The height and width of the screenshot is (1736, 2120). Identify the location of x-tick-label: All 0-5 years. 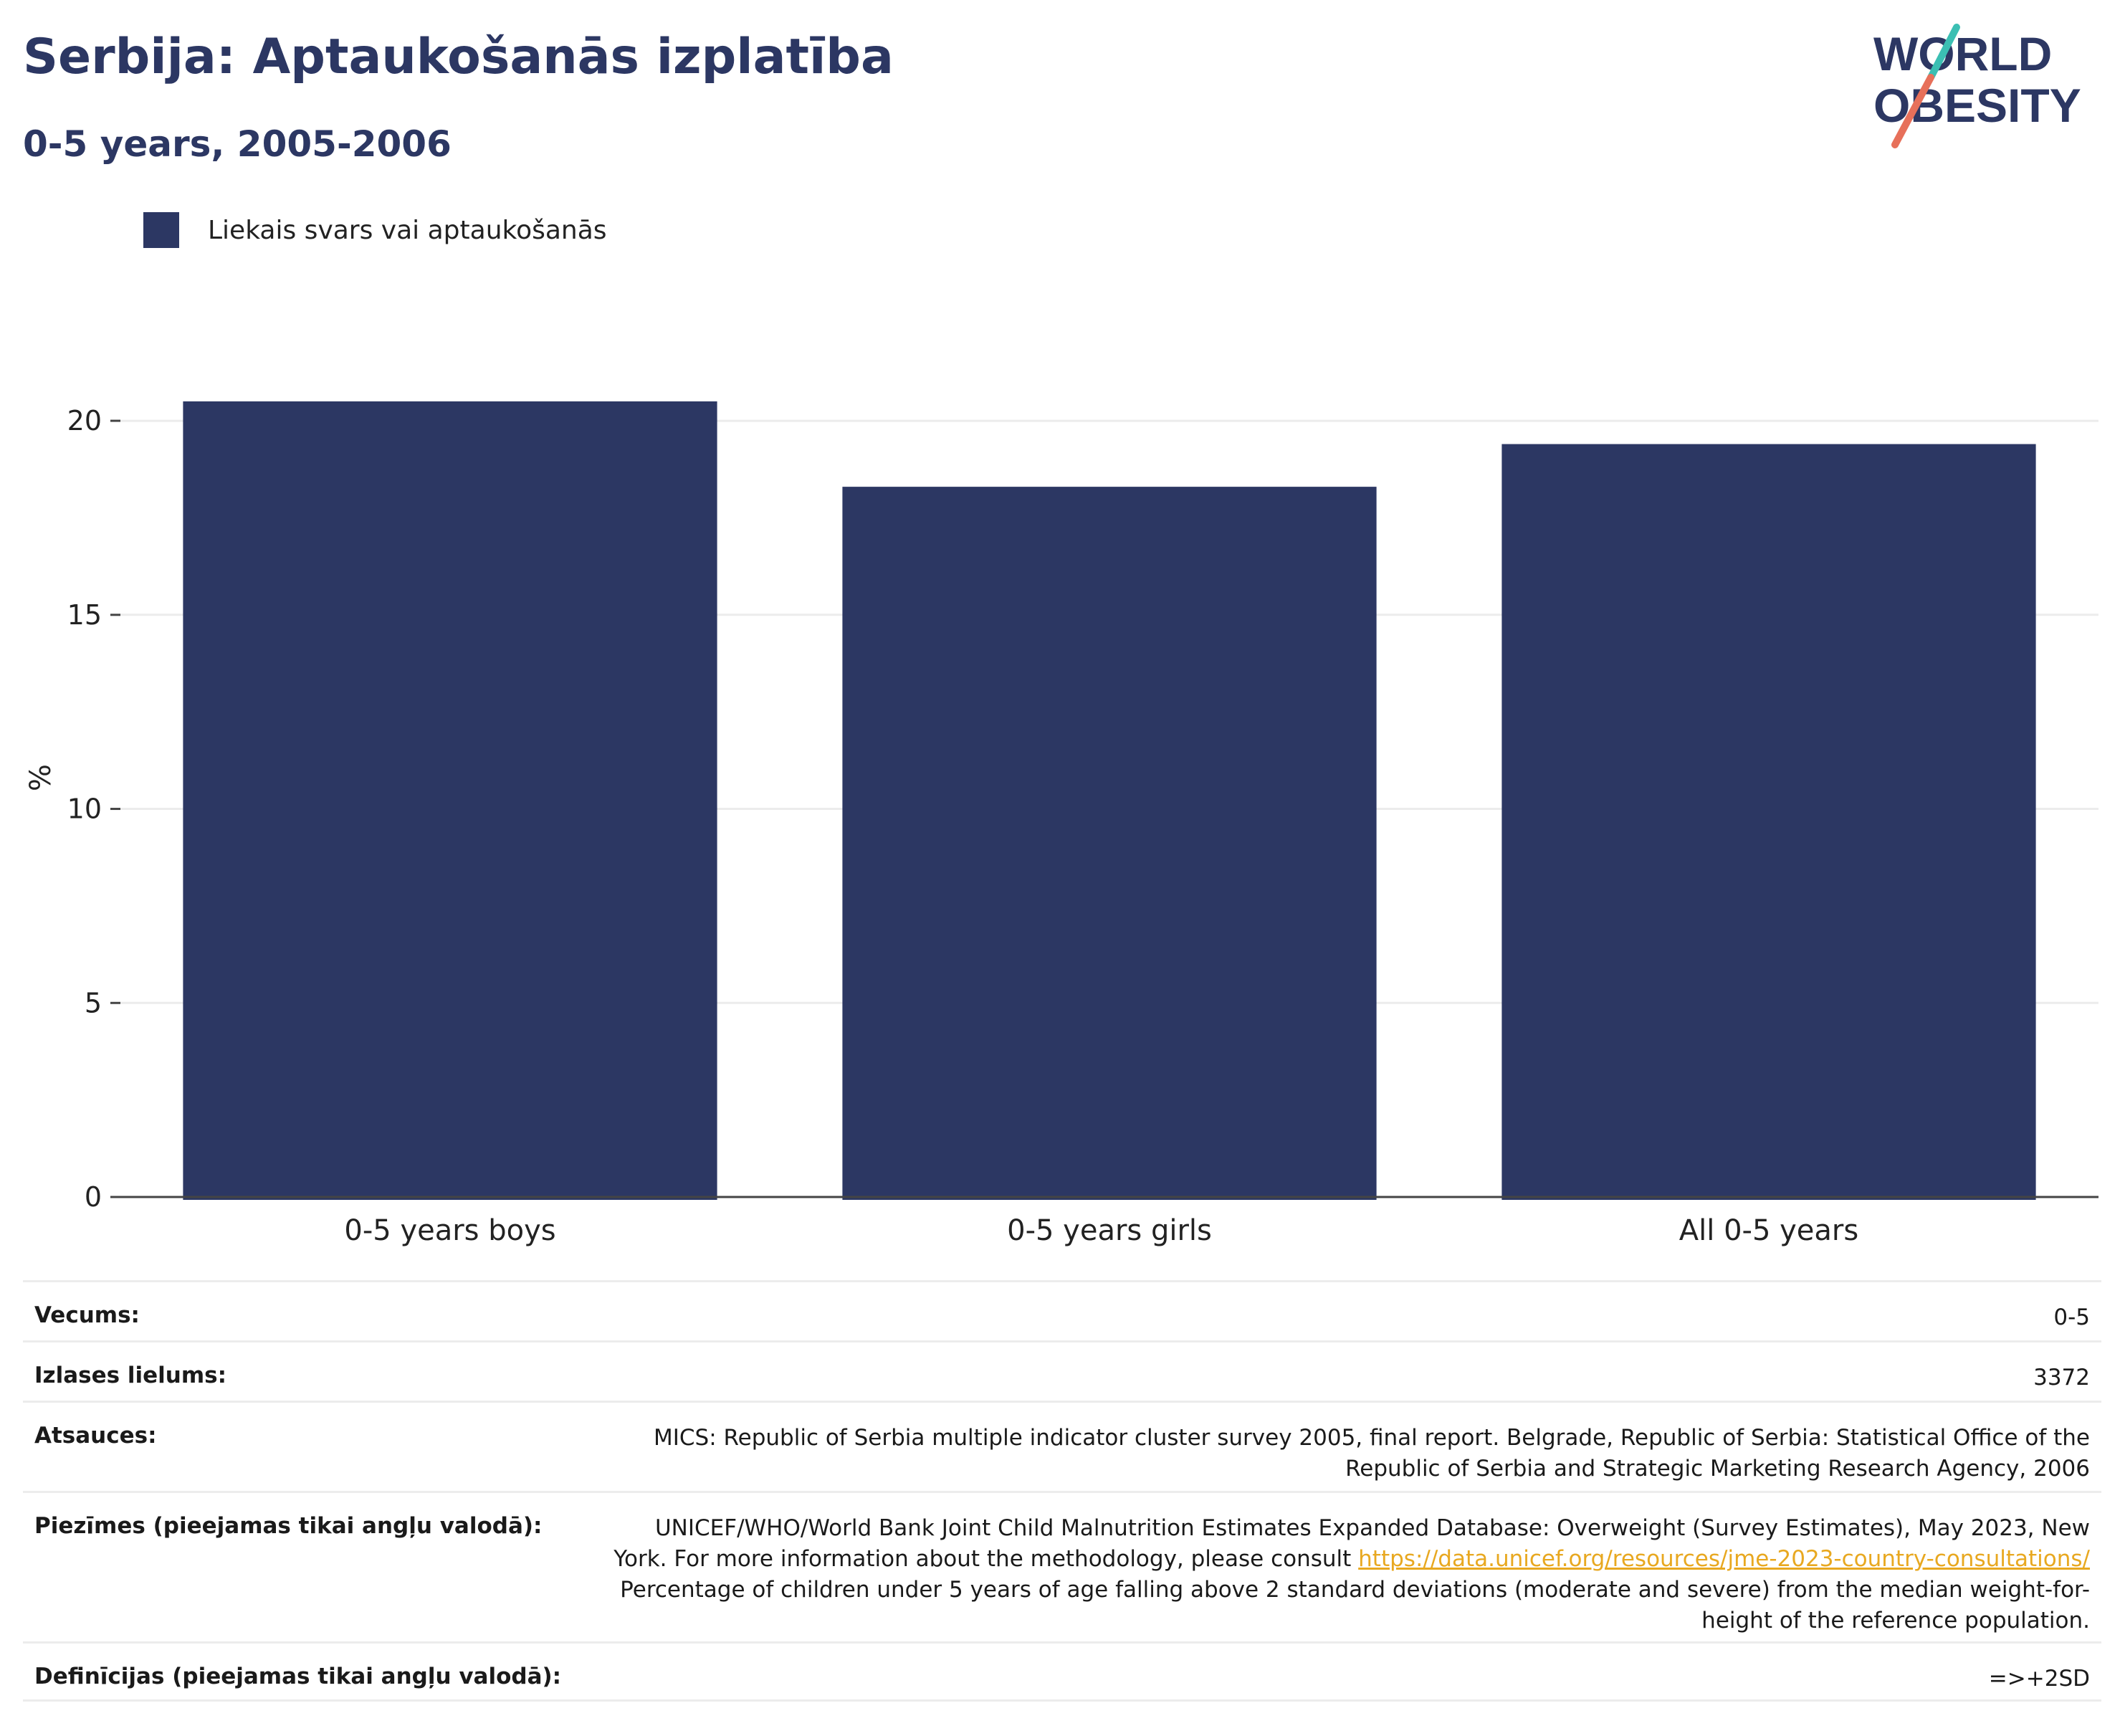
(1769, 1230).